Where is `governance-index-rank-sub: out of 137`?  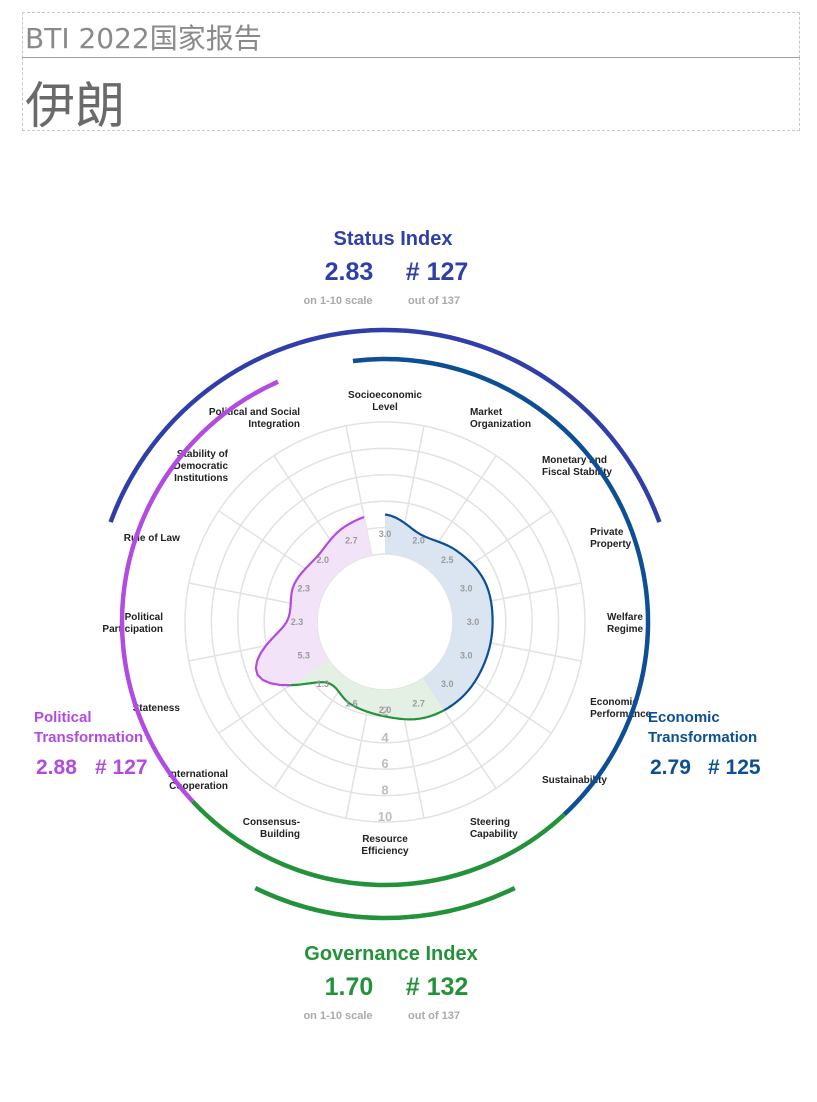 governance-index-rank-sub: out of 137 is located at coordinates (434, 1016).